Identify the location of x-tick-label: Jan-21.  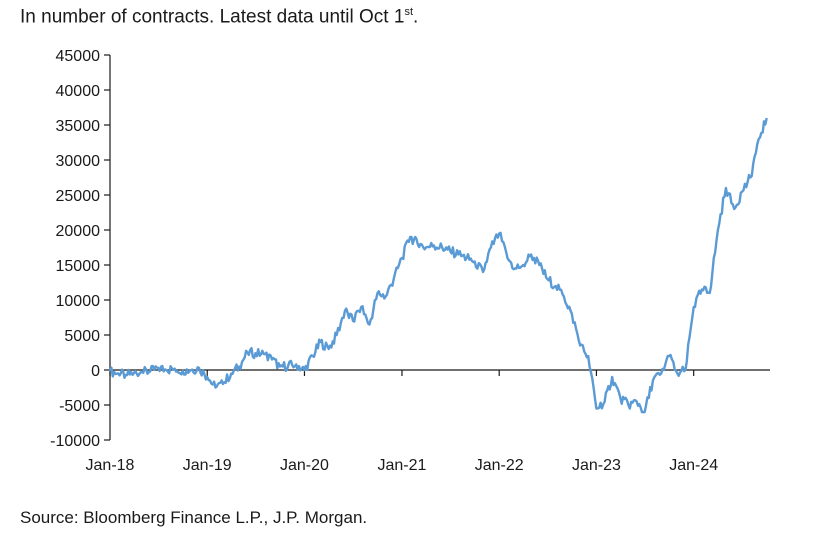
(402, 465).